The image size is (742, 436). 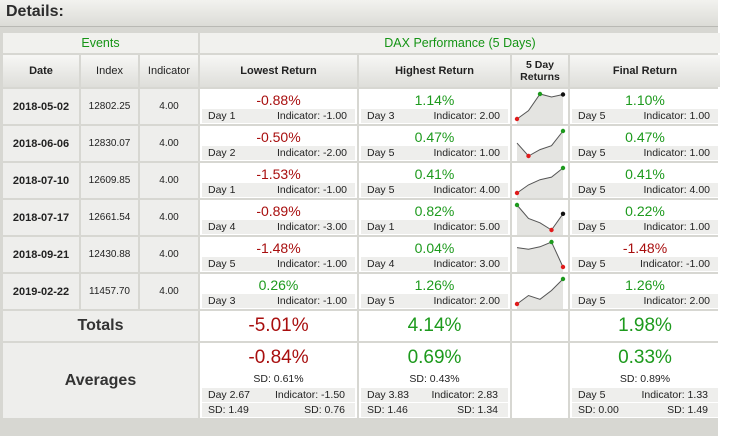 I want to click on lowest-return-cell: -0.89% Day 4 Indicator: -3.00, so click(x=278, y=217).